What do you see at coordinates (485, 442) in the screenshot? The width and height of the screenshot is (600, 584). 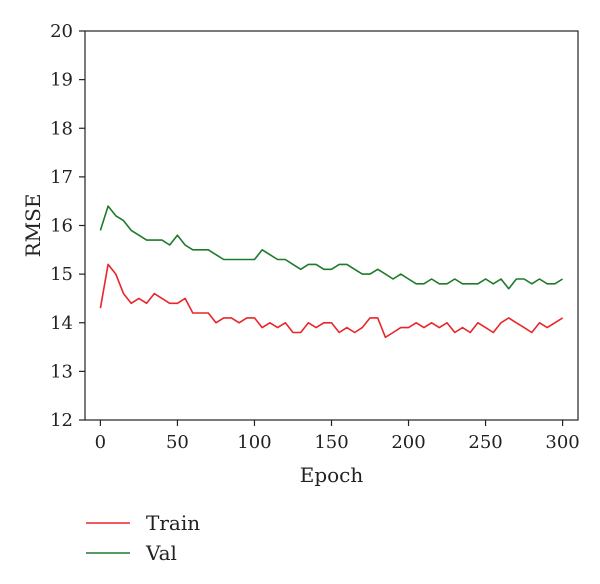 I see `x-tick-label: 250` at bounding box center [485, 442].